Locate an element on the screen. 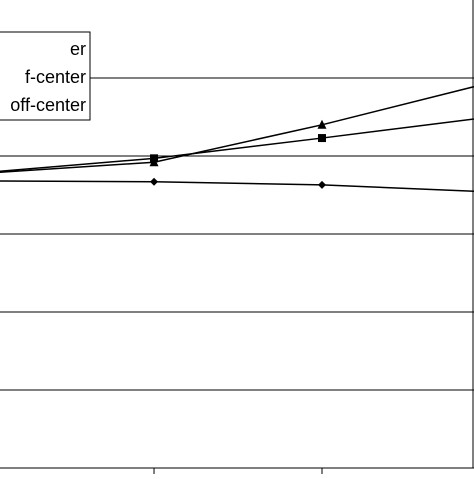 This screenshot has height=479, width=474. legend-box is located at coordinates (45, 76).